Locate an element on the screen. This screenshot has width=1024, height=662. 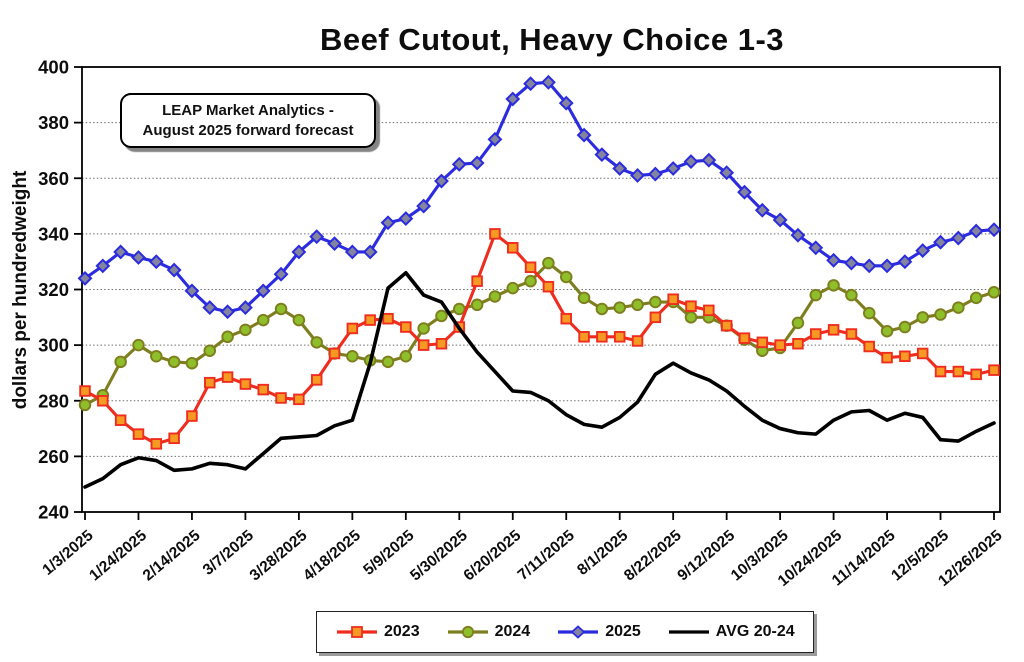
x-tick-label: 9/12/2025 is located at coordinates (706, 556).